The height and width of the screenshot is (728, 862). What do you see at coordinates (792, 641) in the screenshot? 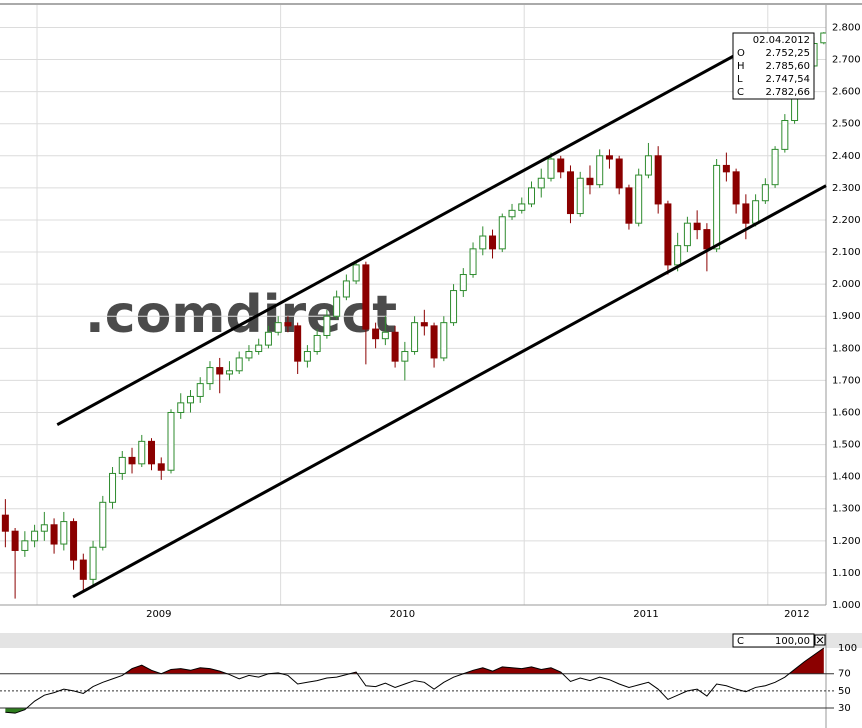
I see `value-box-value: 100,00` at bounding box center [792, 641].